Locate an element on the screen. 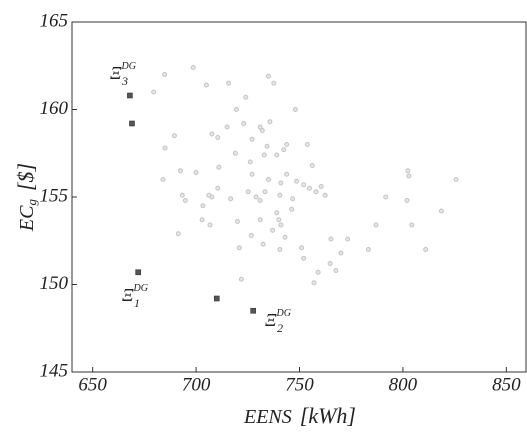 This screenshot has width=527, height=439. x-axis-title: EENS [kWh] is located at coordinates (299, 415).